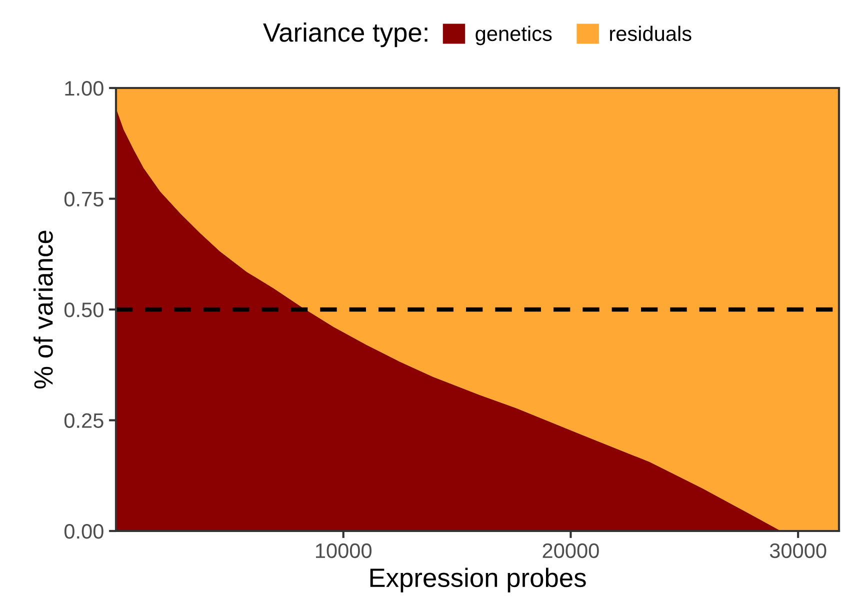  I want to click on y-tick-label: 1.00, so click(84, 88).